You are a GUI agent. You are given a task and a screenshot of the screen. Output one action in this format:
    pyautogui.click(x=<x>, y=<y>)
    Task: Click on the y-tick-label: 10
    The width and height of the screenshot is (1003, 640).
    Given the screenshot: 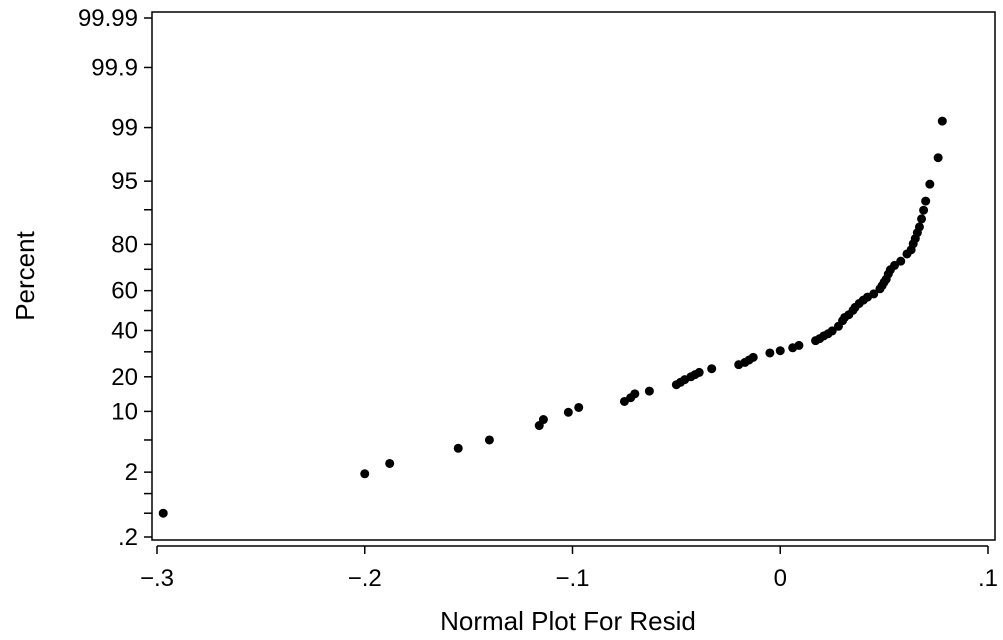 What is the action you would take?
    pyautogui.click(x=124, y=411)
    